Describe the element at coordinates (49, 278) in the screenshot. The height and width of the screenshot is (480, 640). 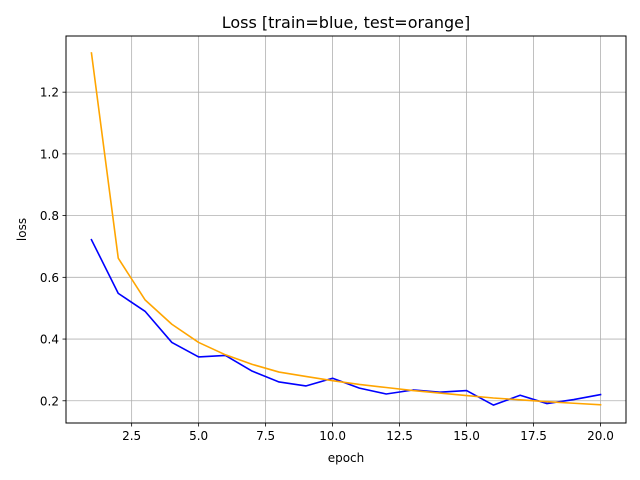
I see `y-tick-label: 0.6` at that location.